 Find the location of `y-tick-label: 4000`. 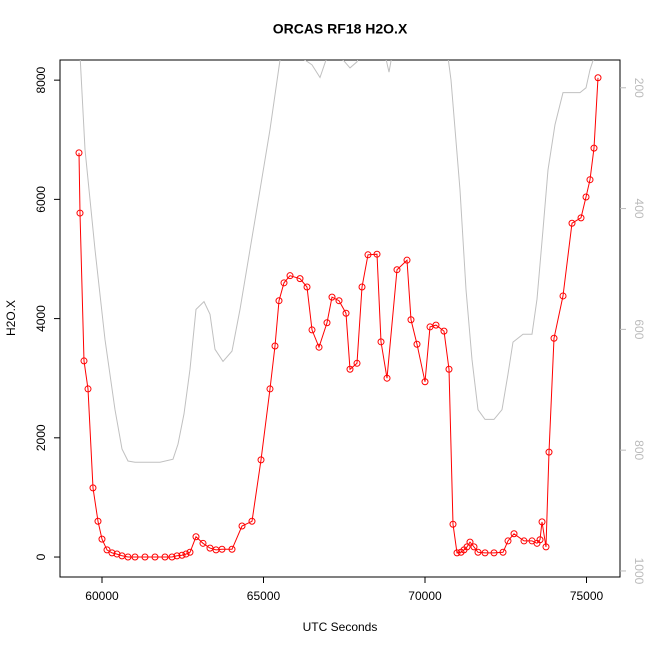

y-tick-label: 4000 is located at coordinates (41, 318).